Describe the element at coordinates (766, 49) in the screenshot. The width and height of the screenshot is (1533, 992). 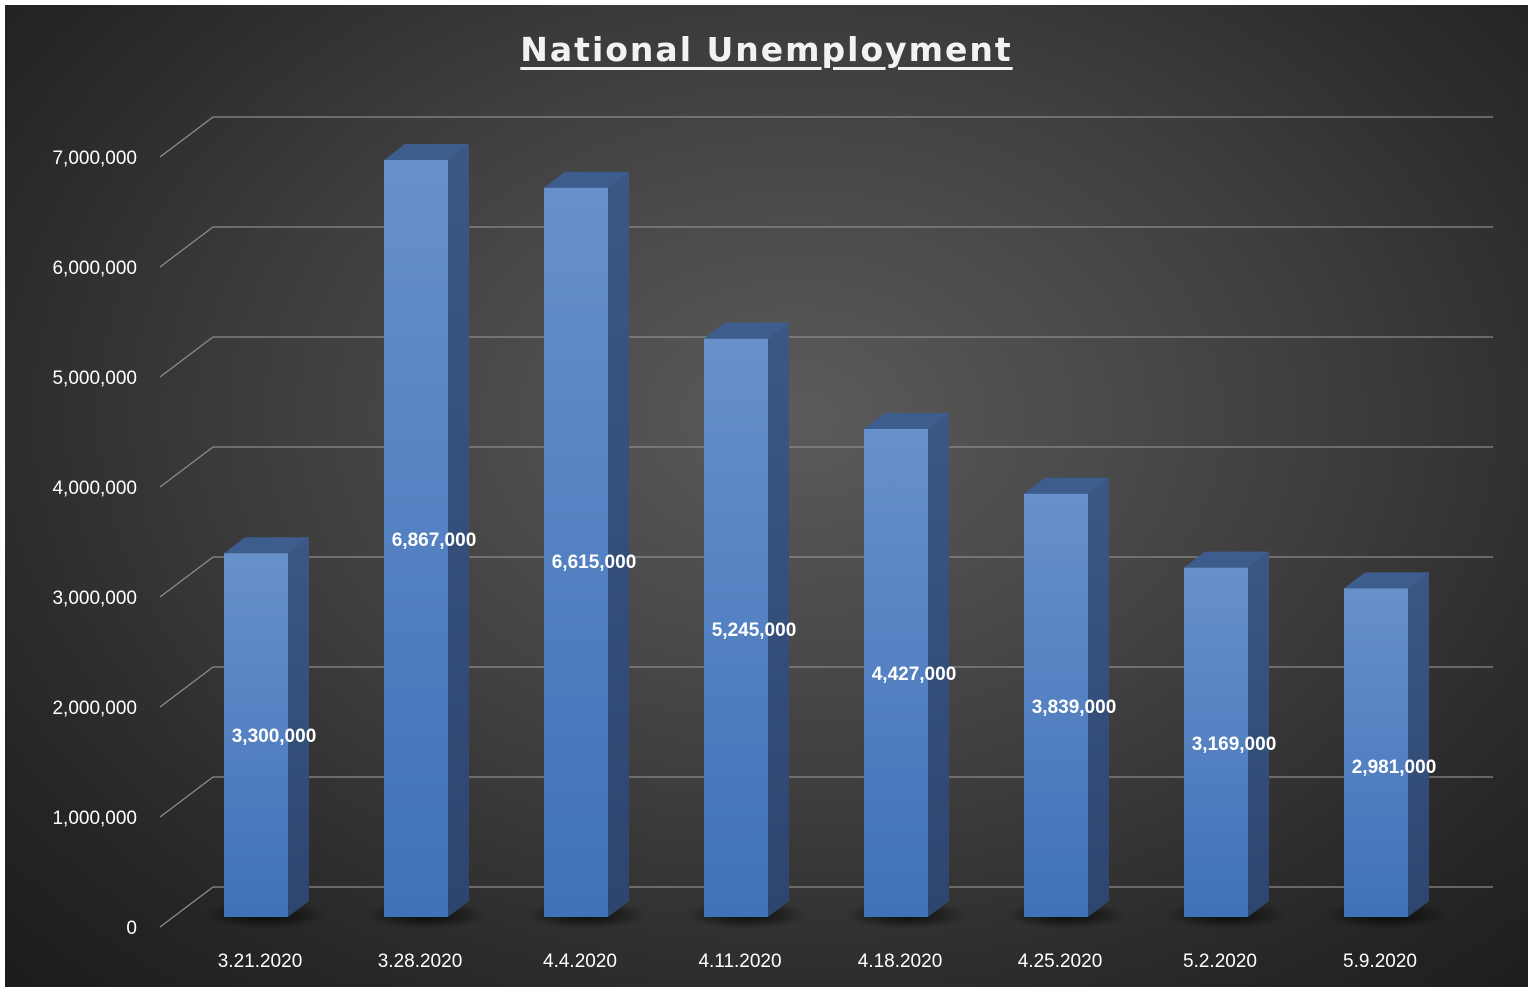
I see `chart-title: National Unemployment` at that location.